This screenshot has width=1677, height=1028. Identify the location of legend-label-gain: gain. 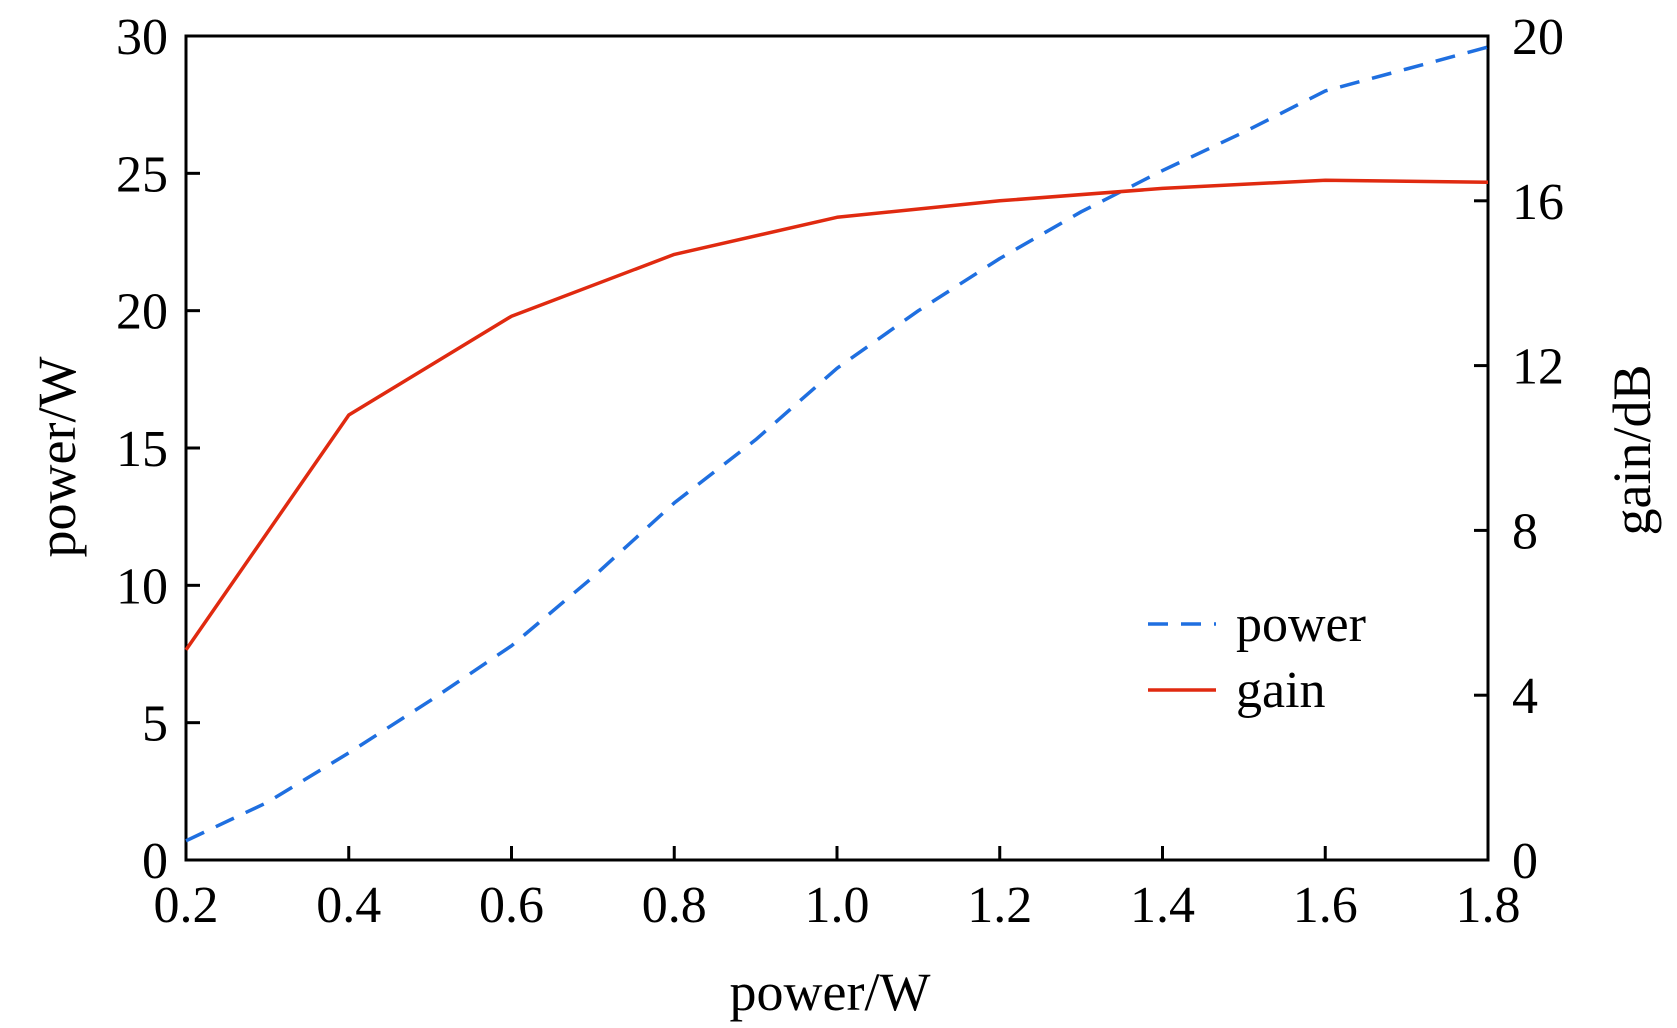
(1281, 690).